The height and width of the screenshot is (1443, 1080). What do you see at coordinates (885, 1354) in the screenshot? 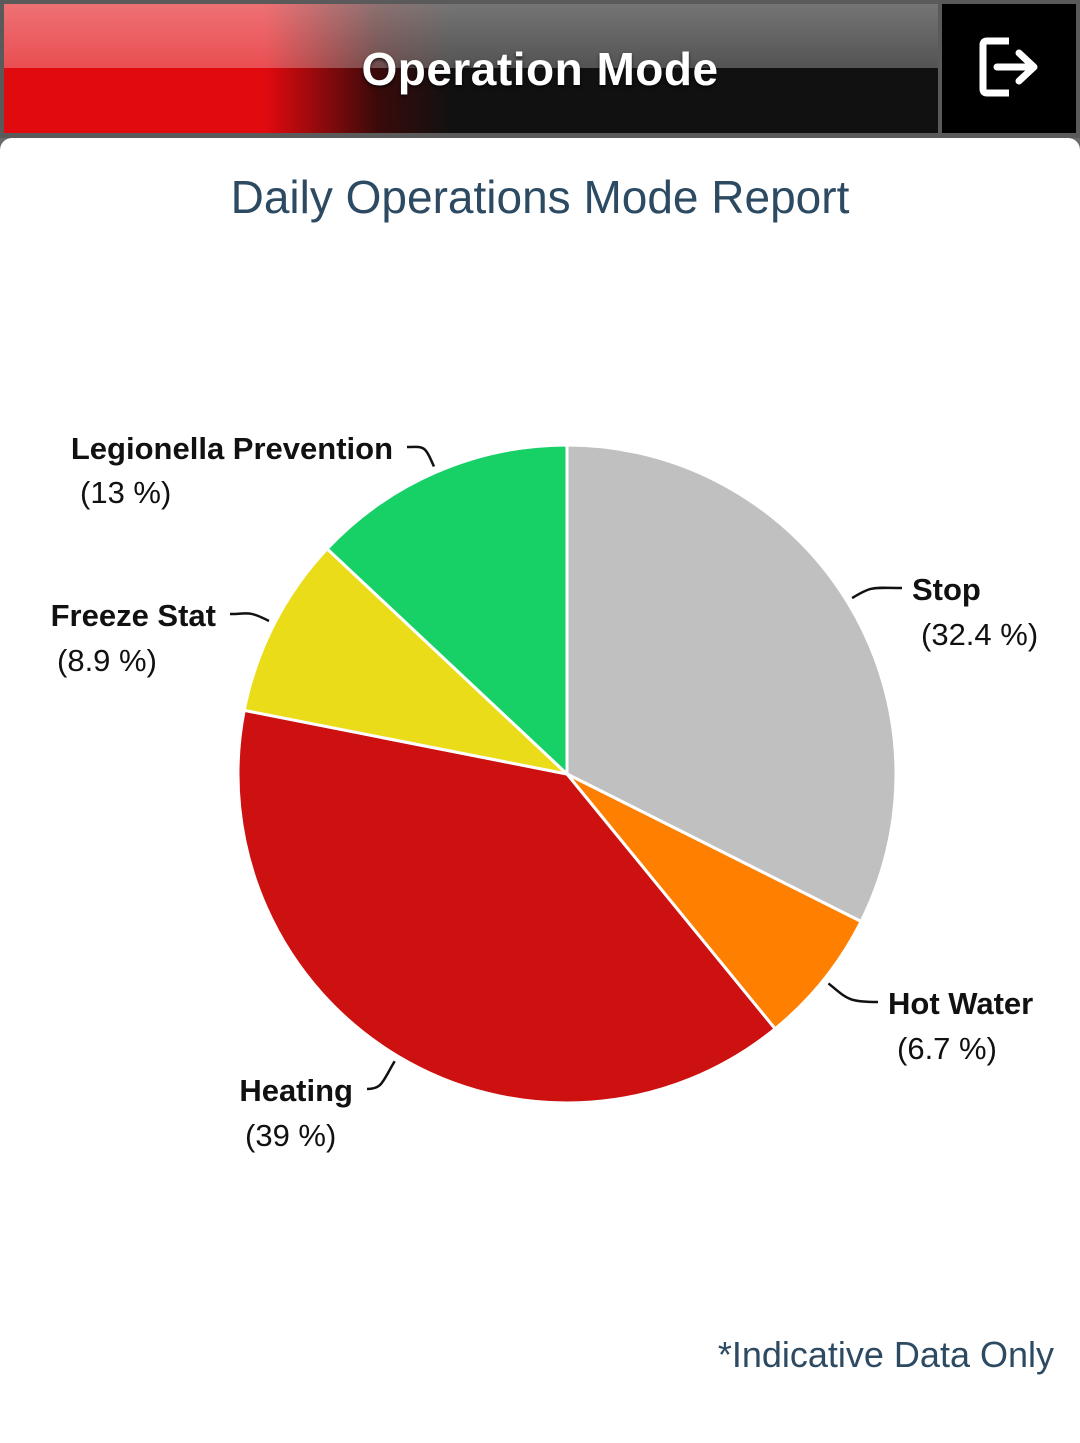
I see `footnote: *Indicative Data Only` at bounding box center [885, 1354].